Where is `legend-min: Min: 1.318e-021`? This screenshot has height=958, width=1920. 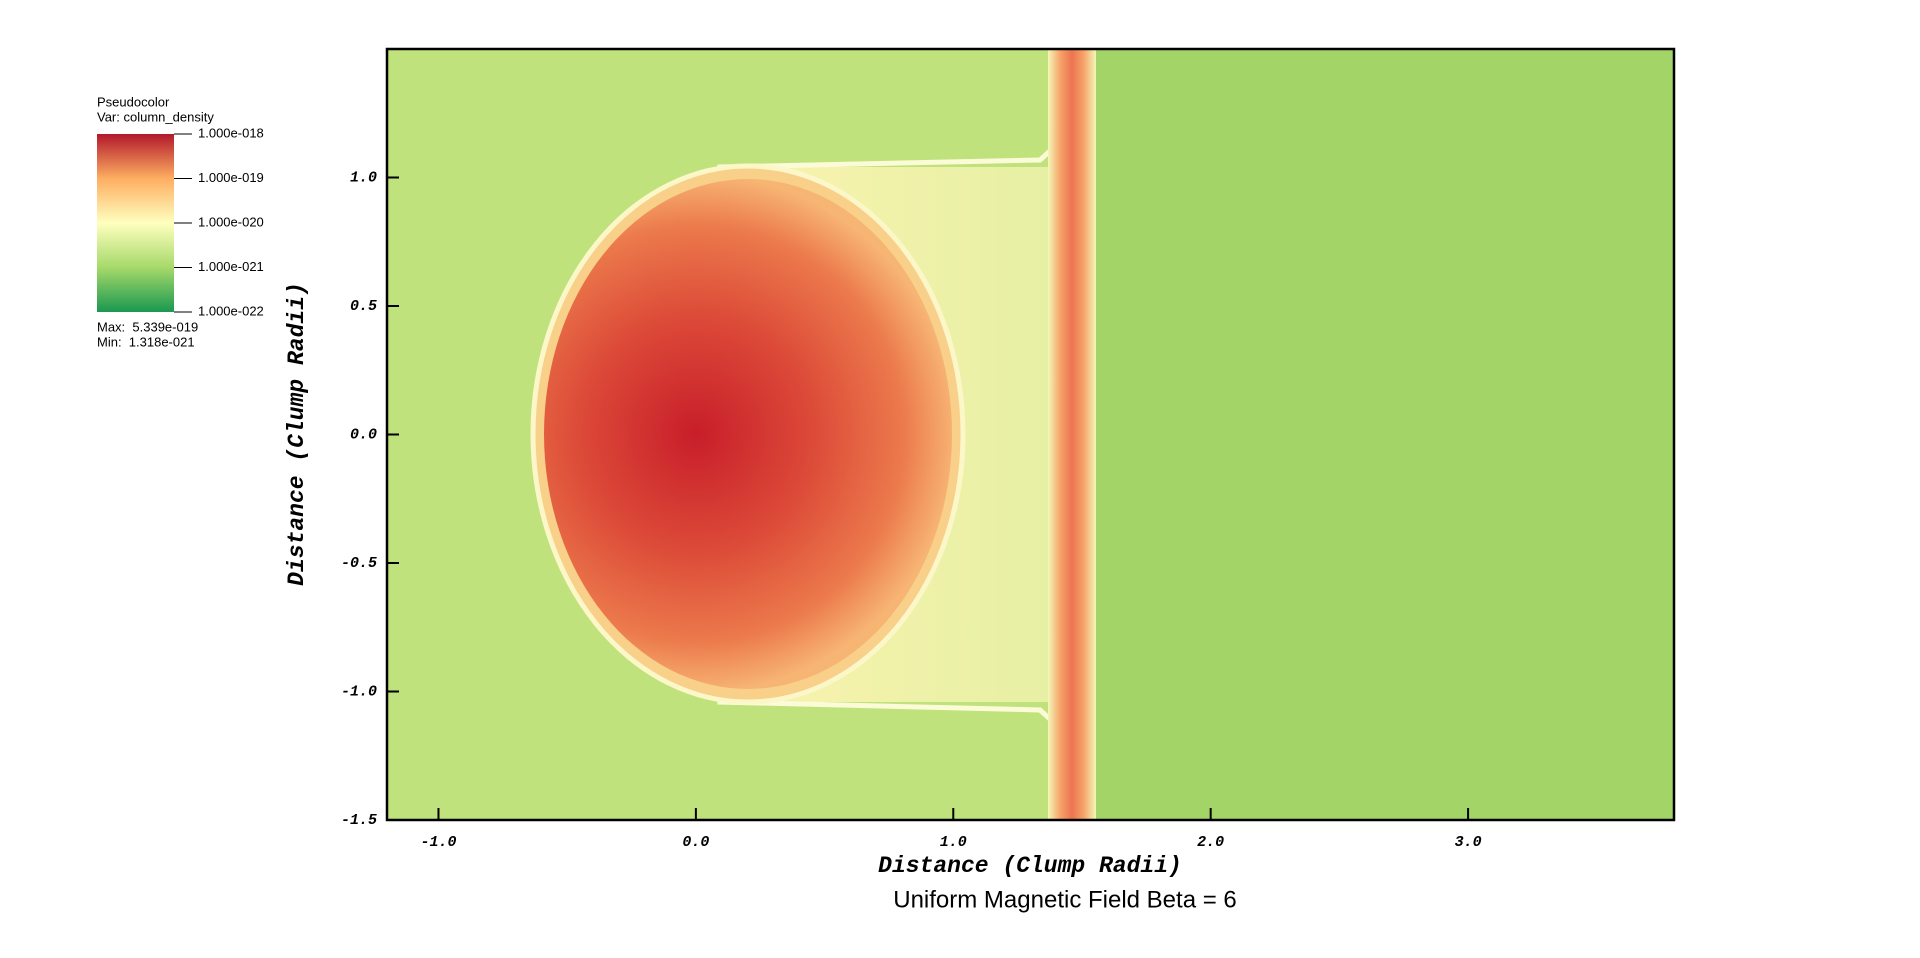 legend-min: Min: 1.318e-021 is located at coordinates (146, 341).